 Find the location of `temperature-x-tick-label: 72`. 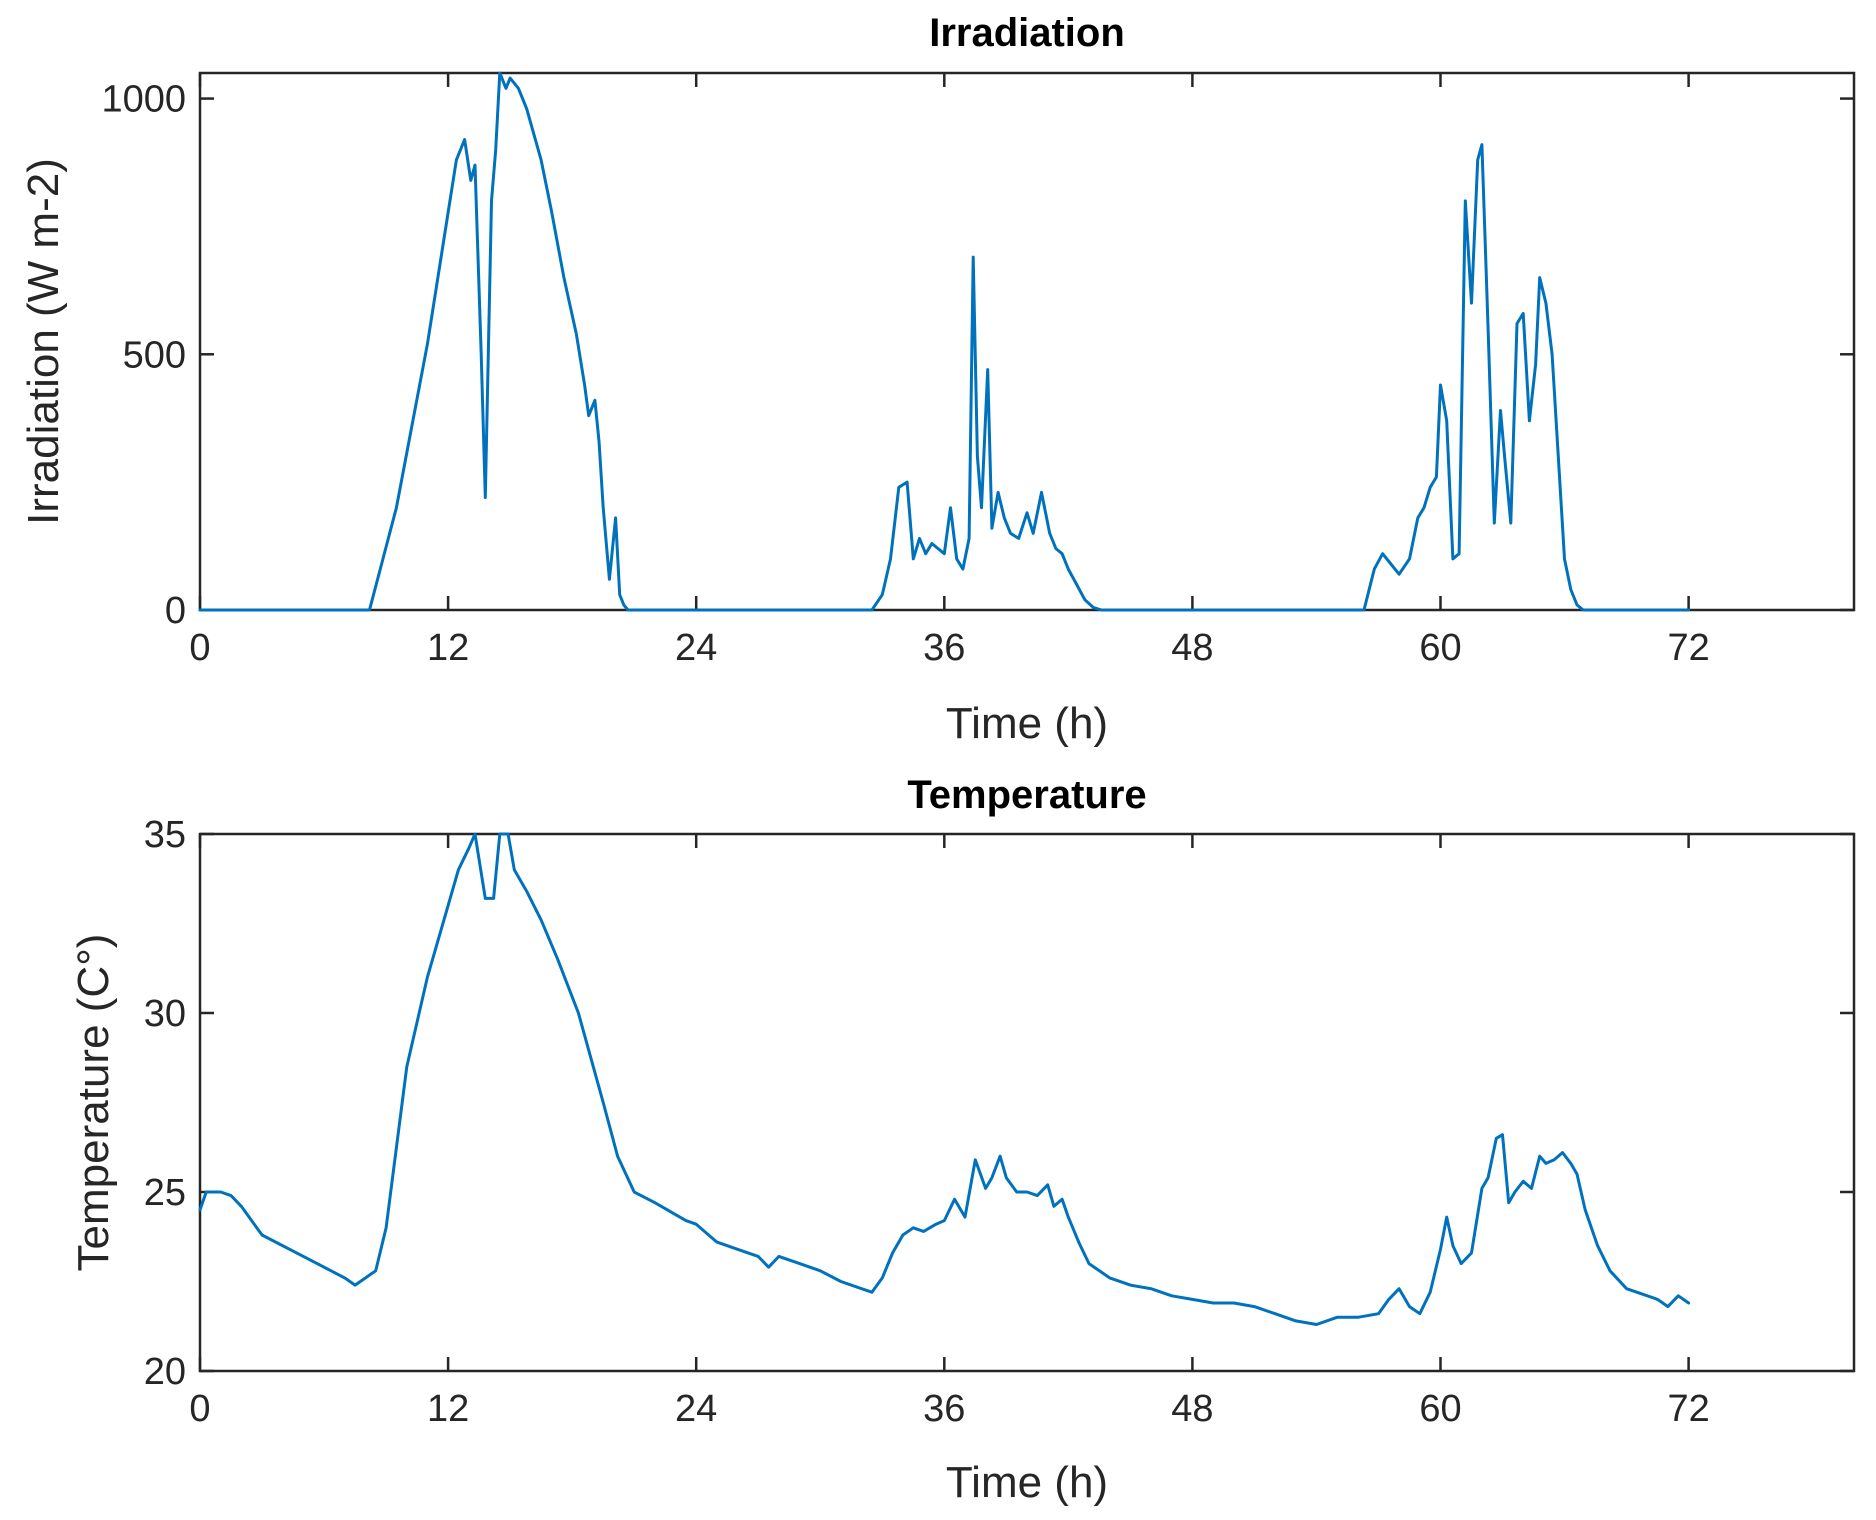

temperature-x-tick-label: 72 is located at coordinates (1688, 1409).